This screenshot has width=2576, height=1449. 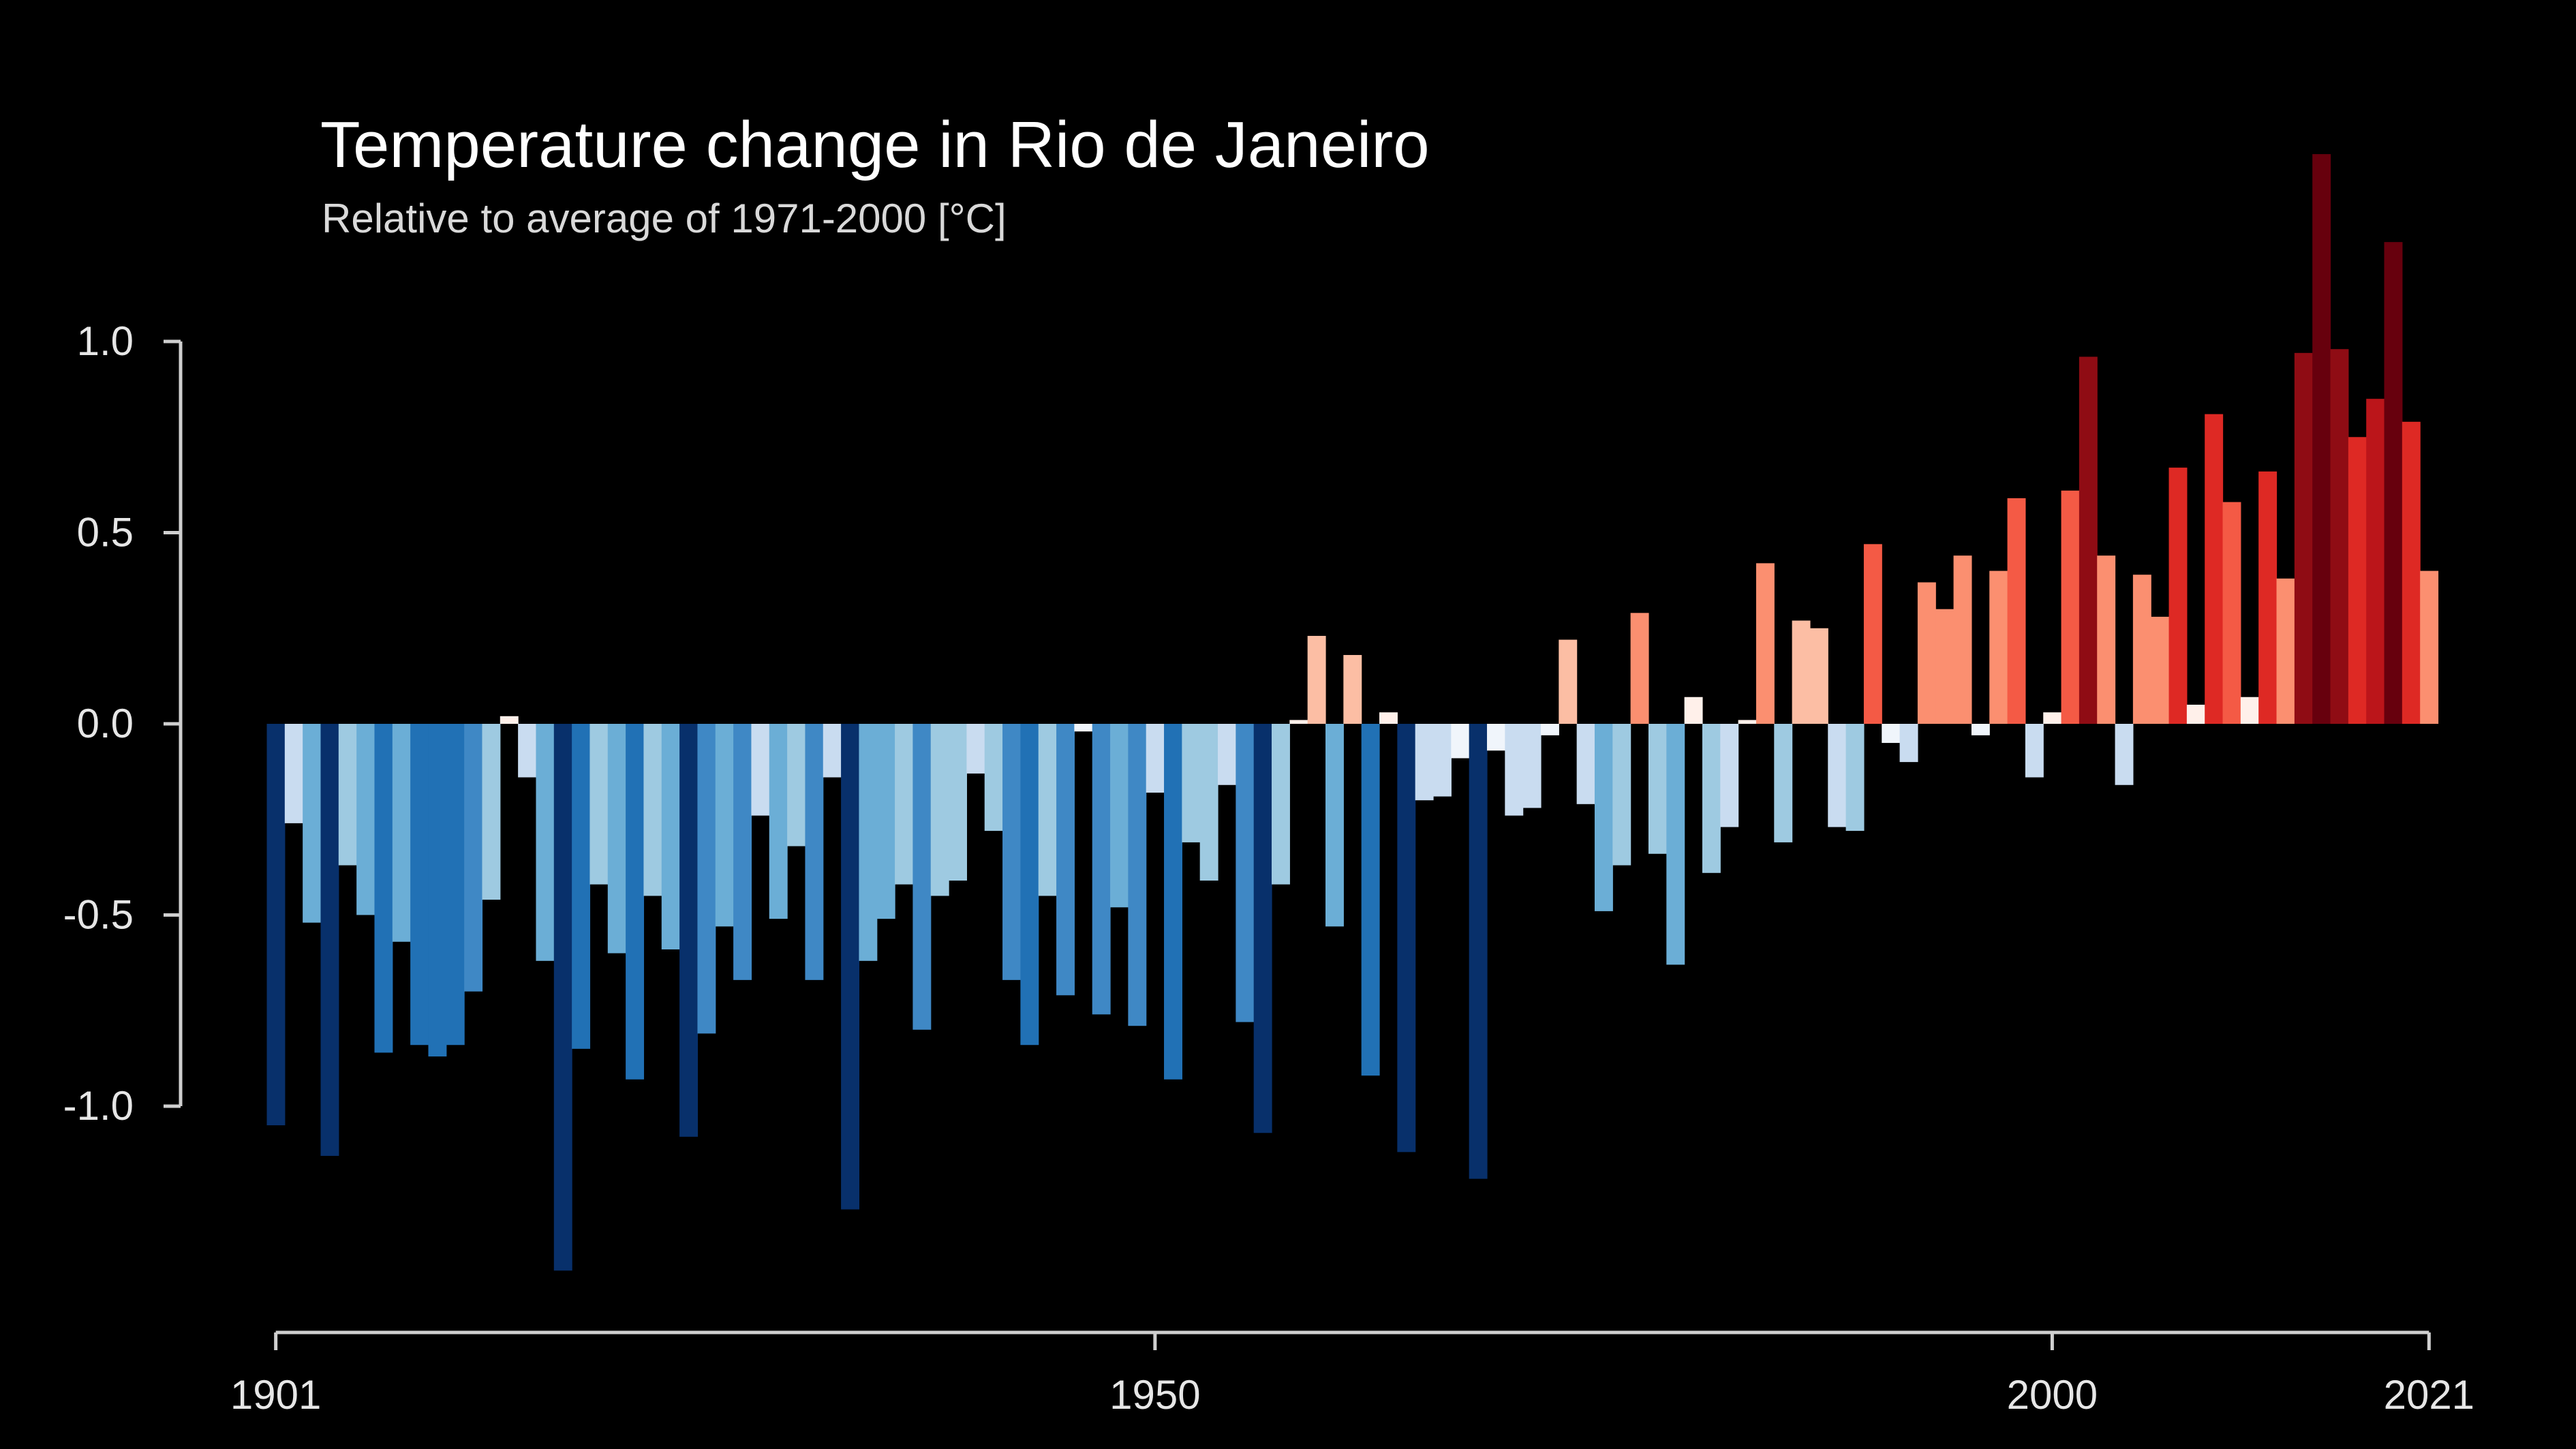 What do you see at coordinates (1173, 902) in the screenshot?
I see `bar-1951` at bounding box center [1173, 902].